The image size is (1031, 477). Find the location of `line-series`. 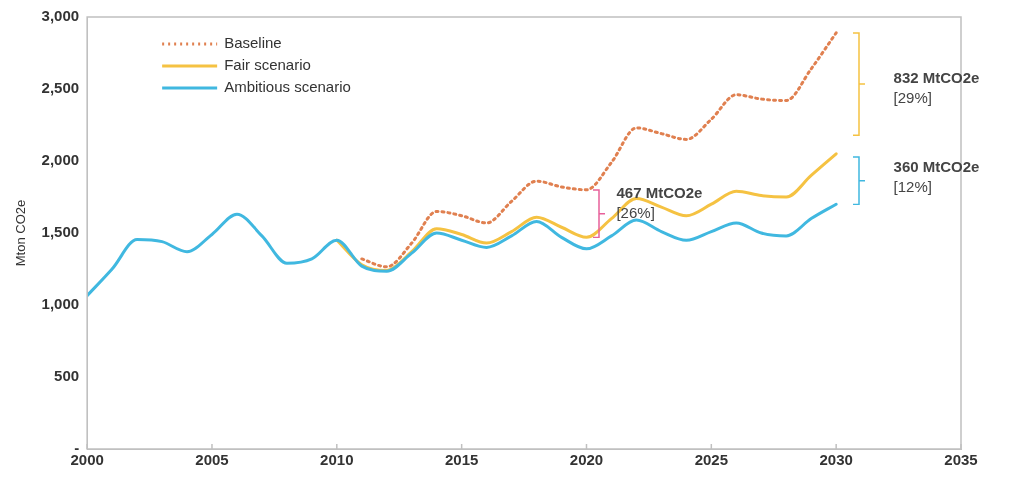

line-series is located at coordinates (462, 250).